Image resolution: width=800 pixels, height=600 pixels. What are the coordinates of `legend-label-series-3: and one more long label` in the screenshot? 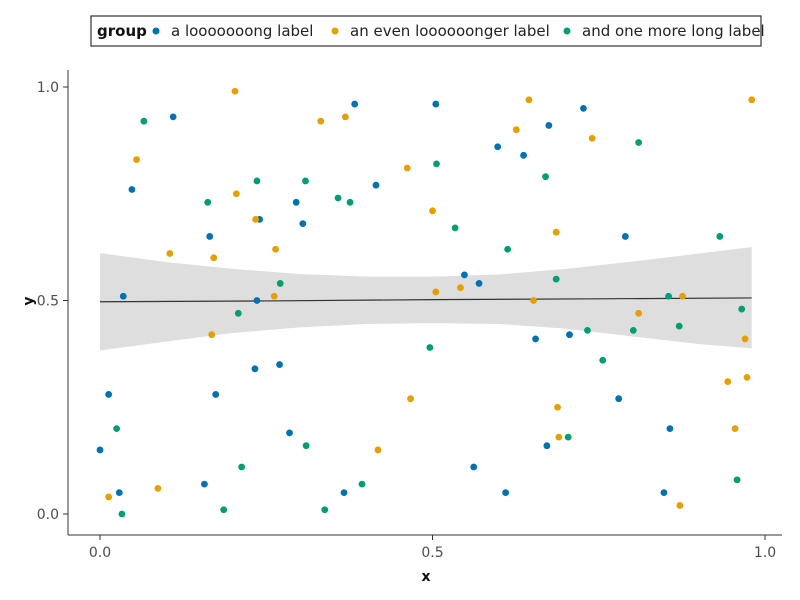 It's located at (673, 31).